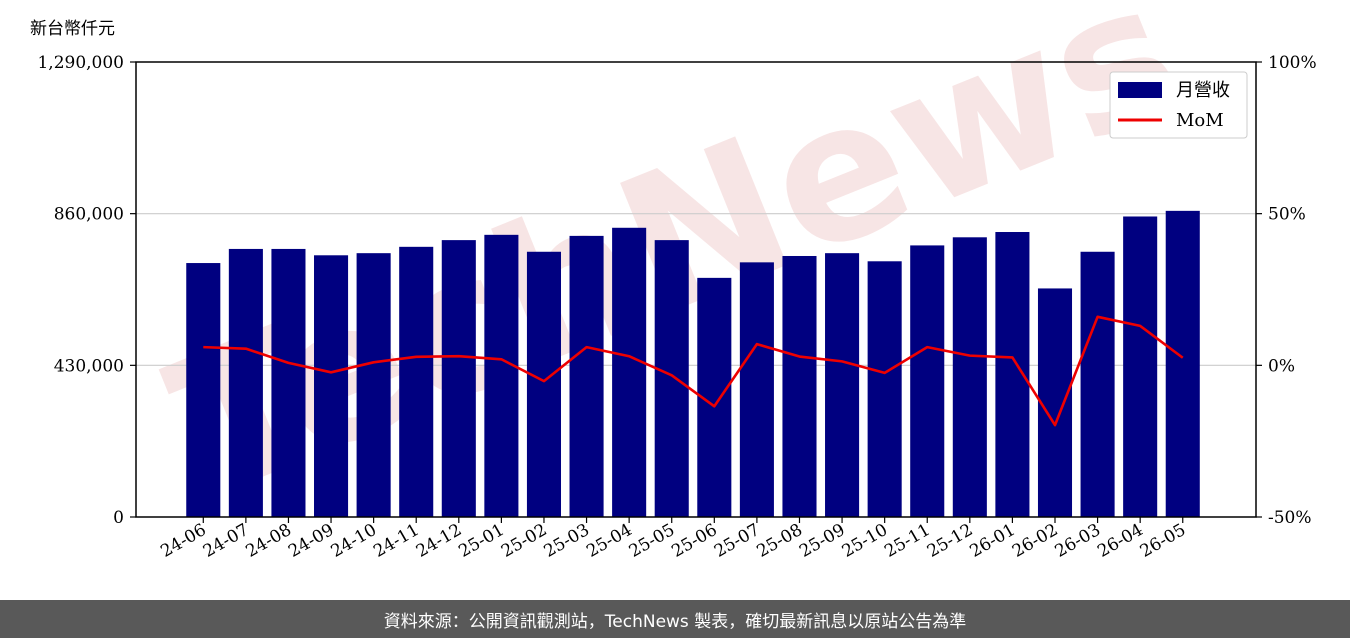 This screenshot has height=638, width=1350. What do you see at coordinates (183, 541) in the screenshot?
I see `x-tick-label: 24-06` at bounding box center [183, 541].